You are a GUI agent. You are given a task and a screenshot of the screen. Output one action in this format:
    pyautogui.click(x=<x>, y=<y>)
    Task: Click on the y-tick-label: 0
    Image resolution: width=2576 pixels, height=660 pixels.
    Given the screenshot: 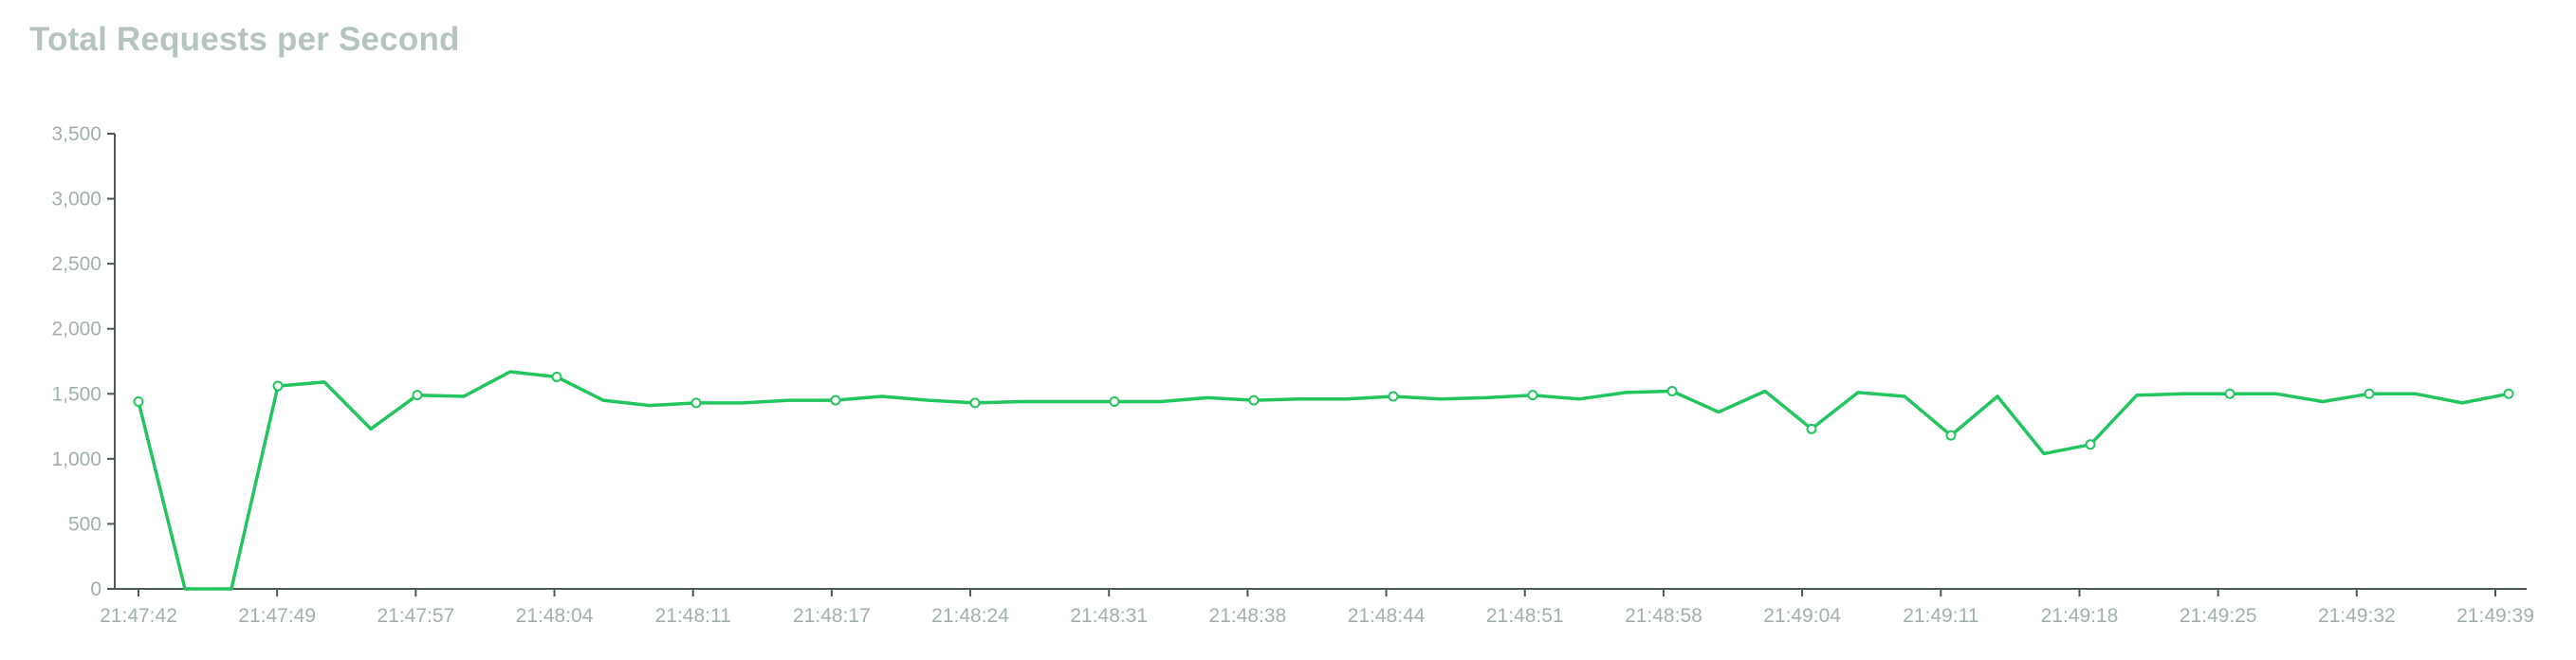 What is the action you would take?
    pyautogui.click(x=95, y=589)
    